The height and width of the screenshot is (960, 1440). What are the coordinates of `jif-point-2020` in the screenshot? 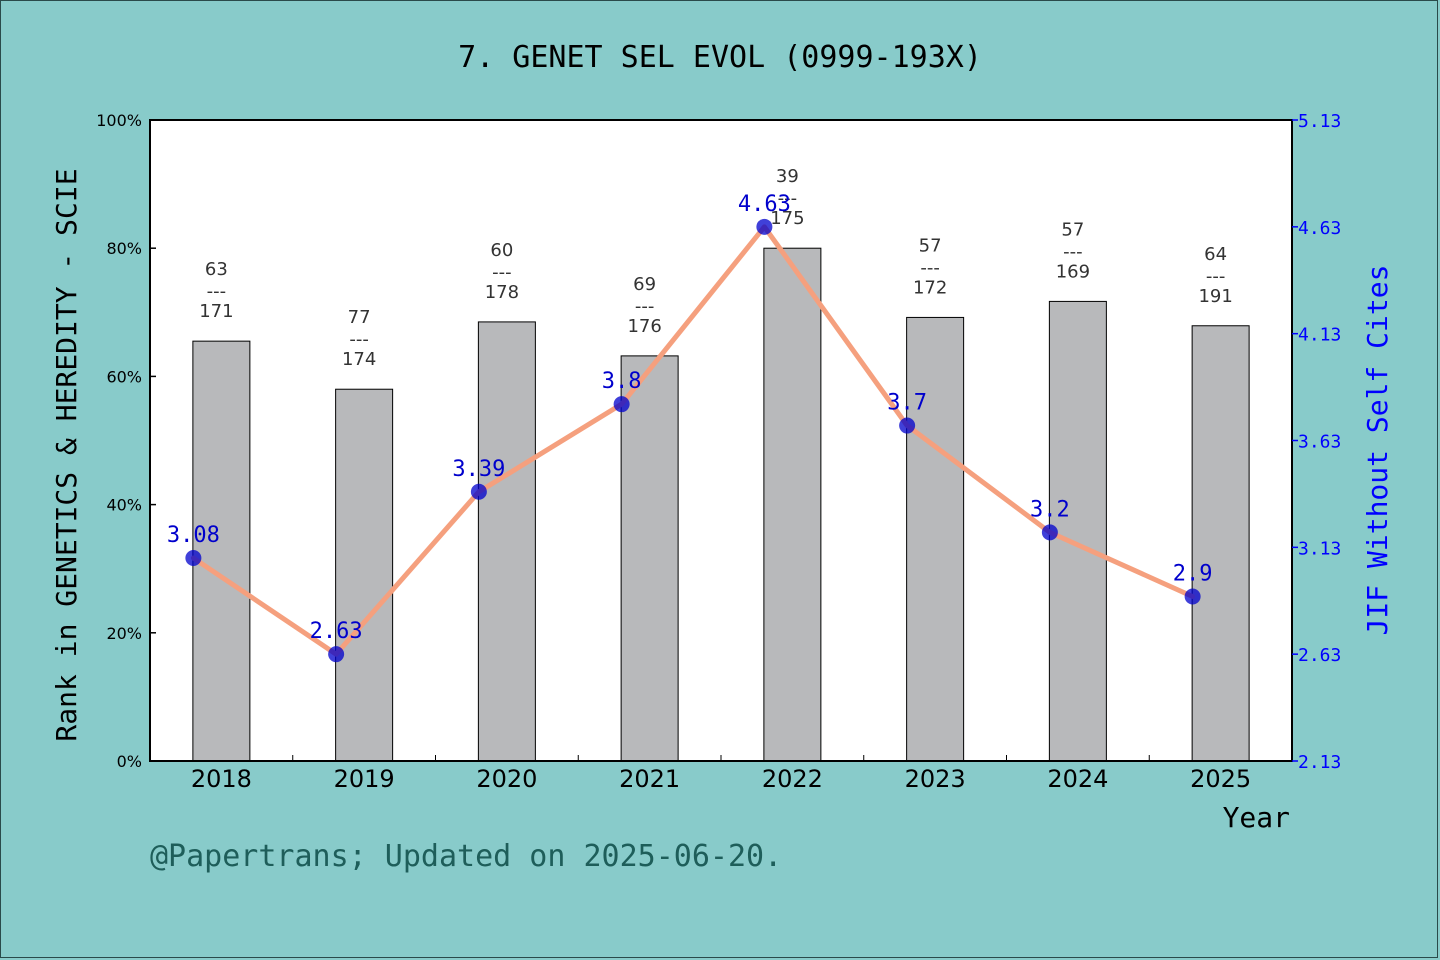 It's located at (478, 491).